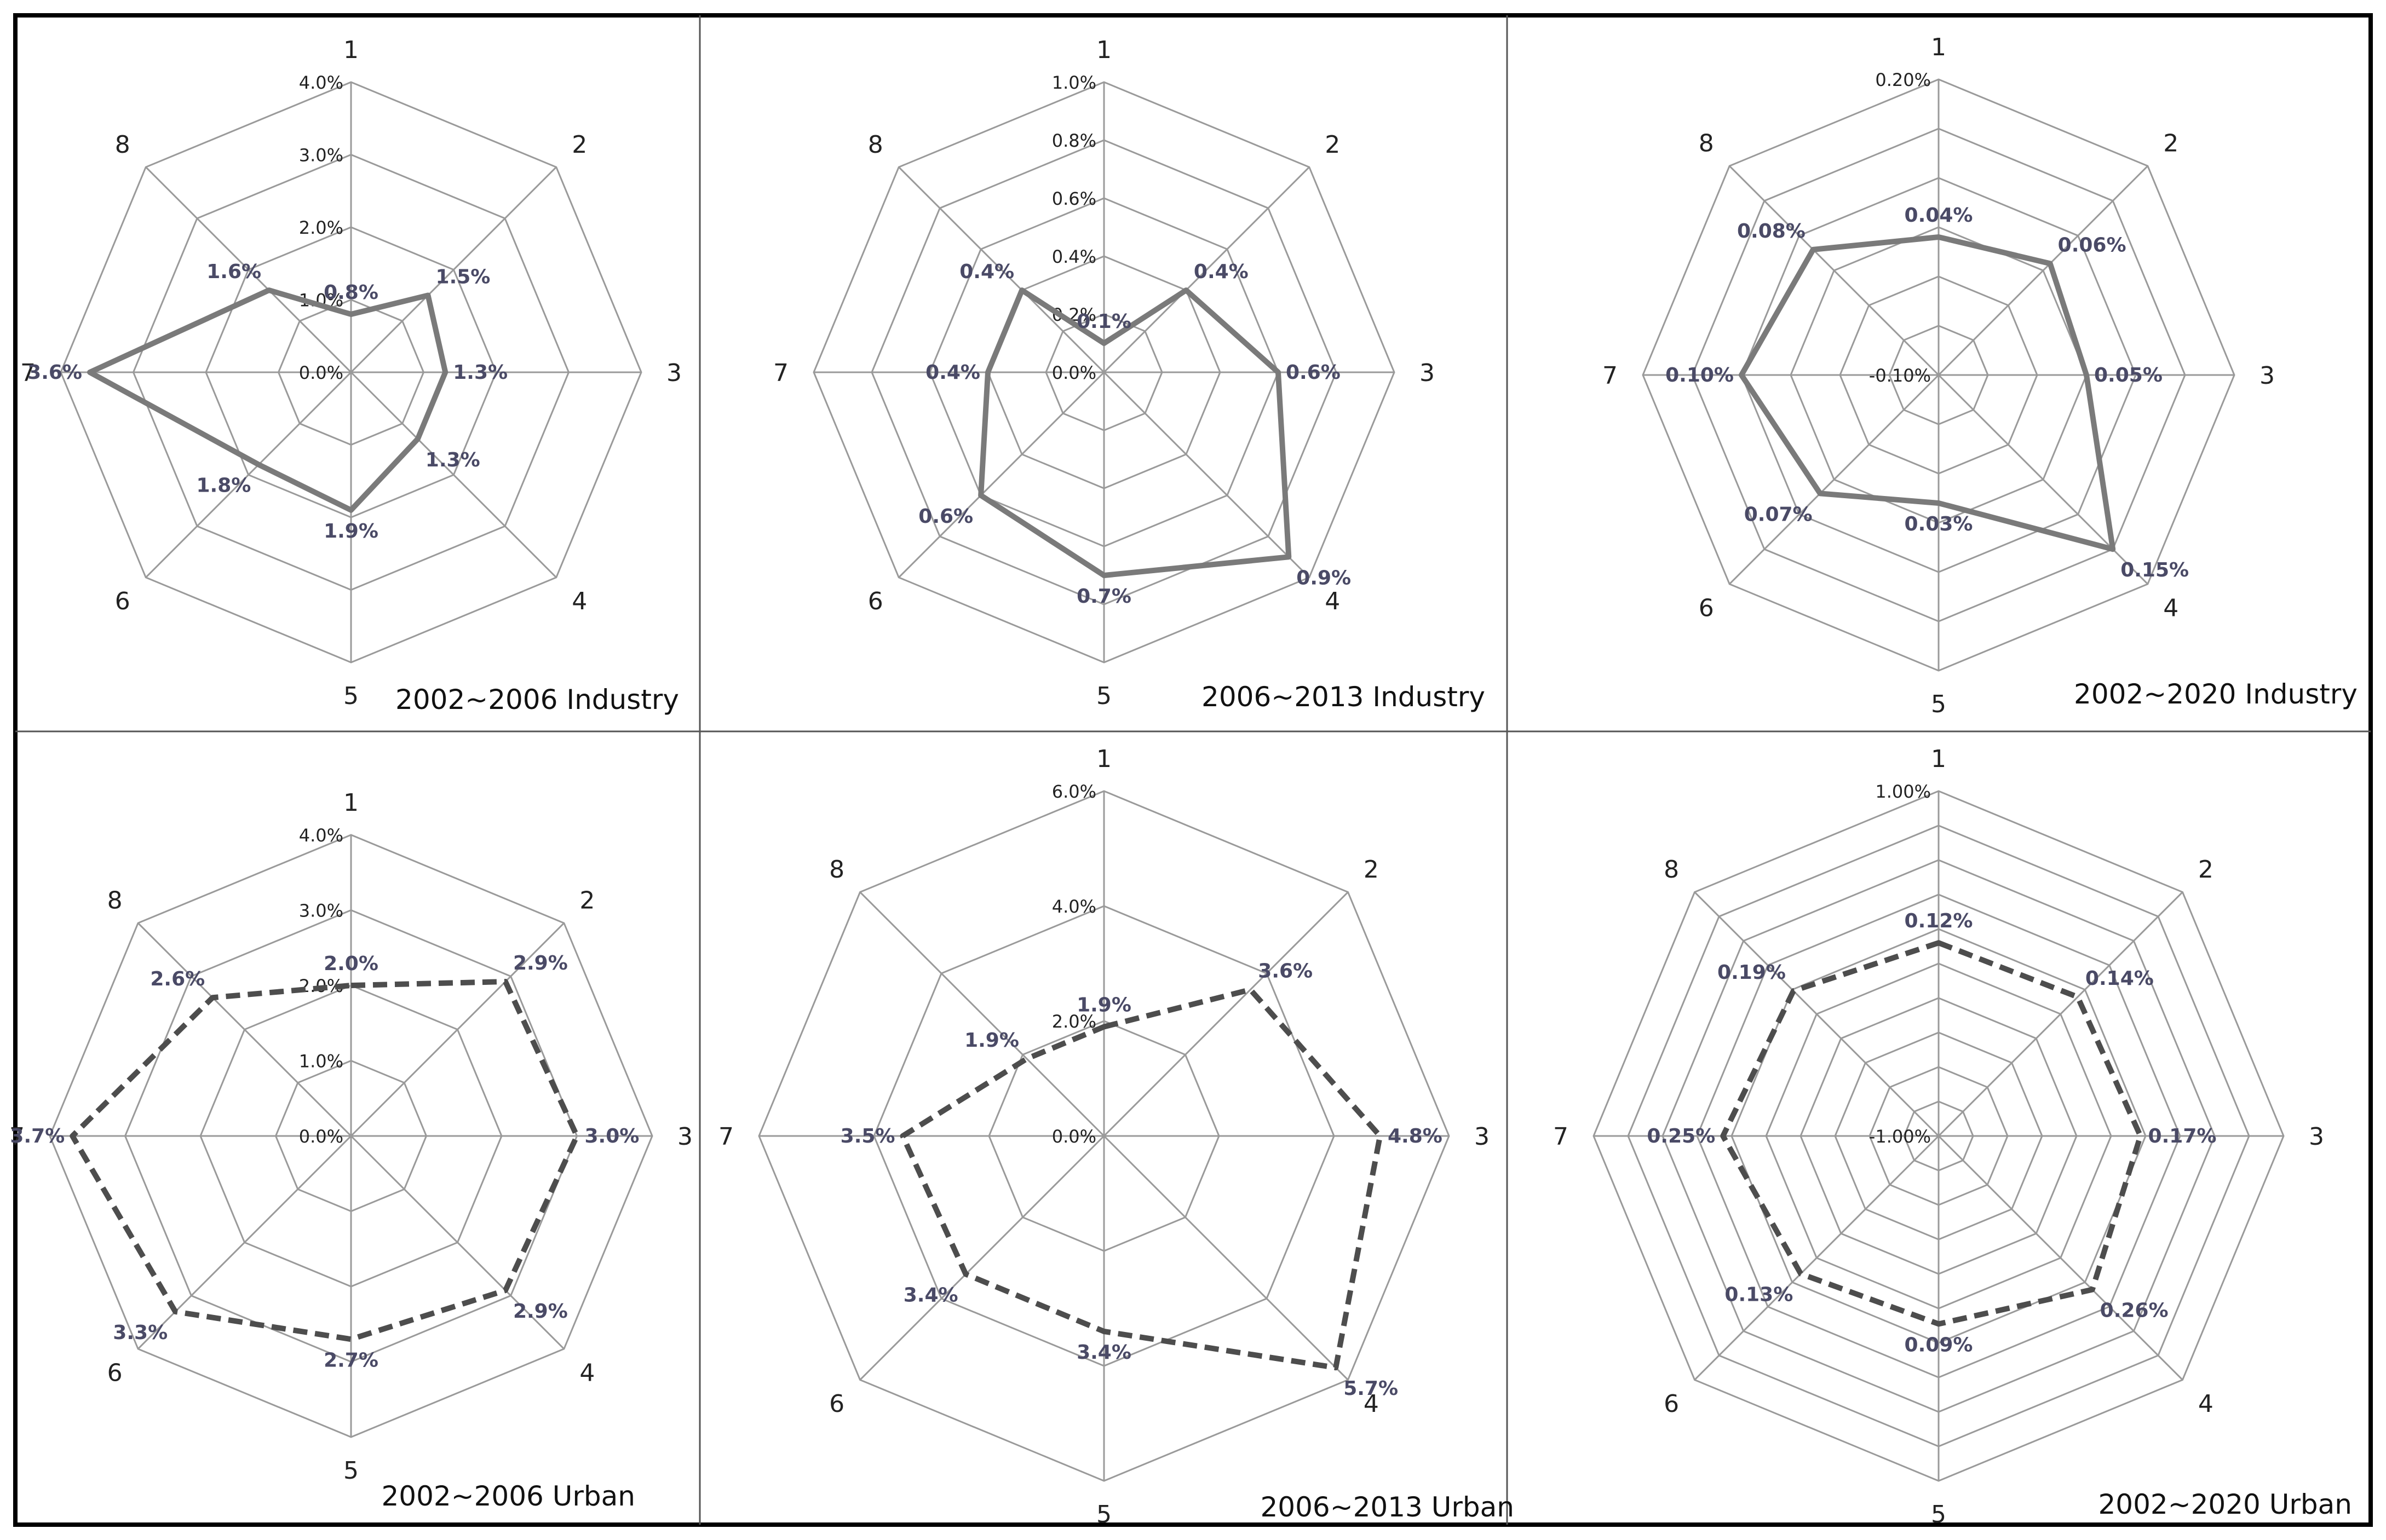 The height and width of the screenshot is (1540, 2386). I want to click on data-label: 3.4%, so click(1104, 1352).